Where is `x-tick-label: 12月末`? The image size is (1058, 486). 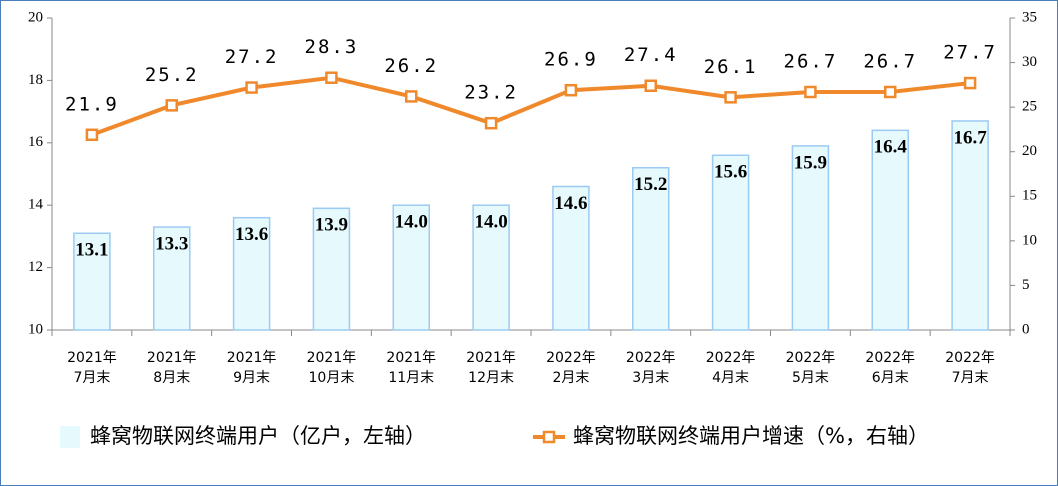 x-tick-label: 12月末 is located at coordinates (491, 378).